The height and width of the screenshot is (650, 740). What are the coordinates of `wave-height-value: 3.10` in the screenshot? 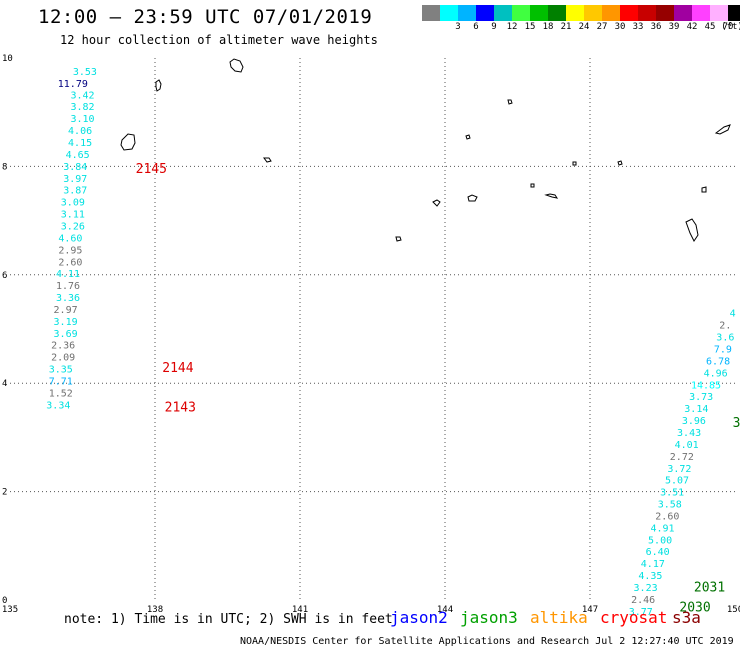 It's located at (82, 119).